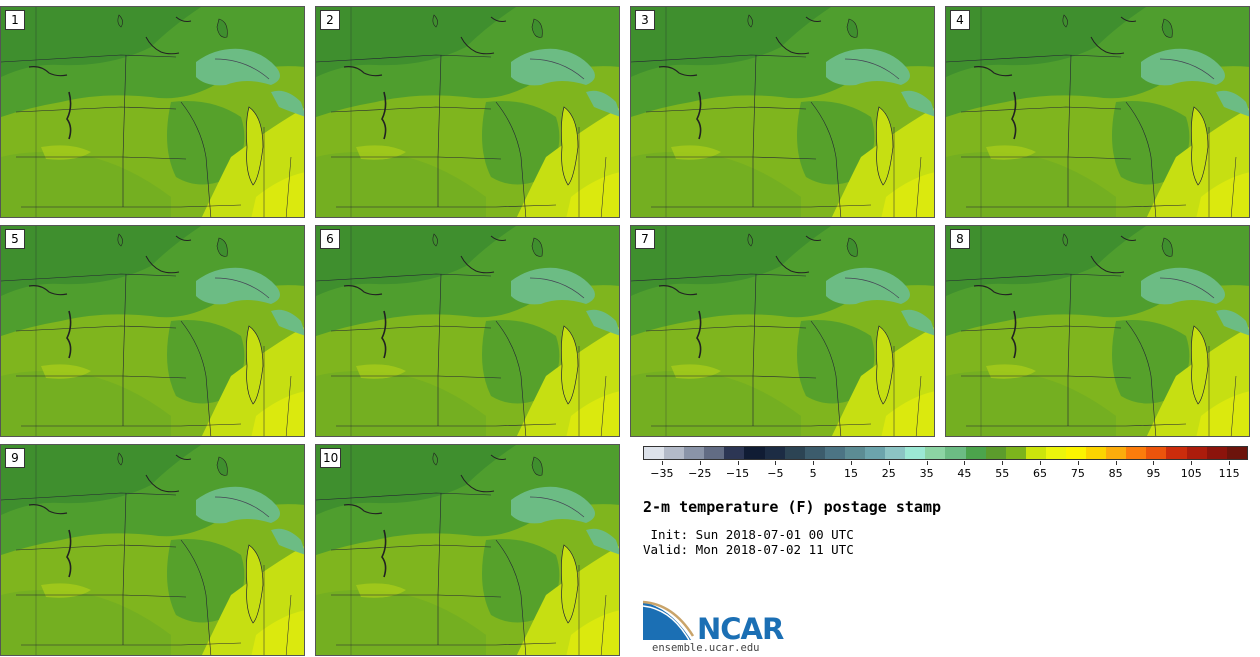 This screenshot has width=1260, height=657. What do you see at coordinates (1002, 473) in the screenshot?
I see `colorbar-tick-label: 55` at bounding box center [1002, 473].